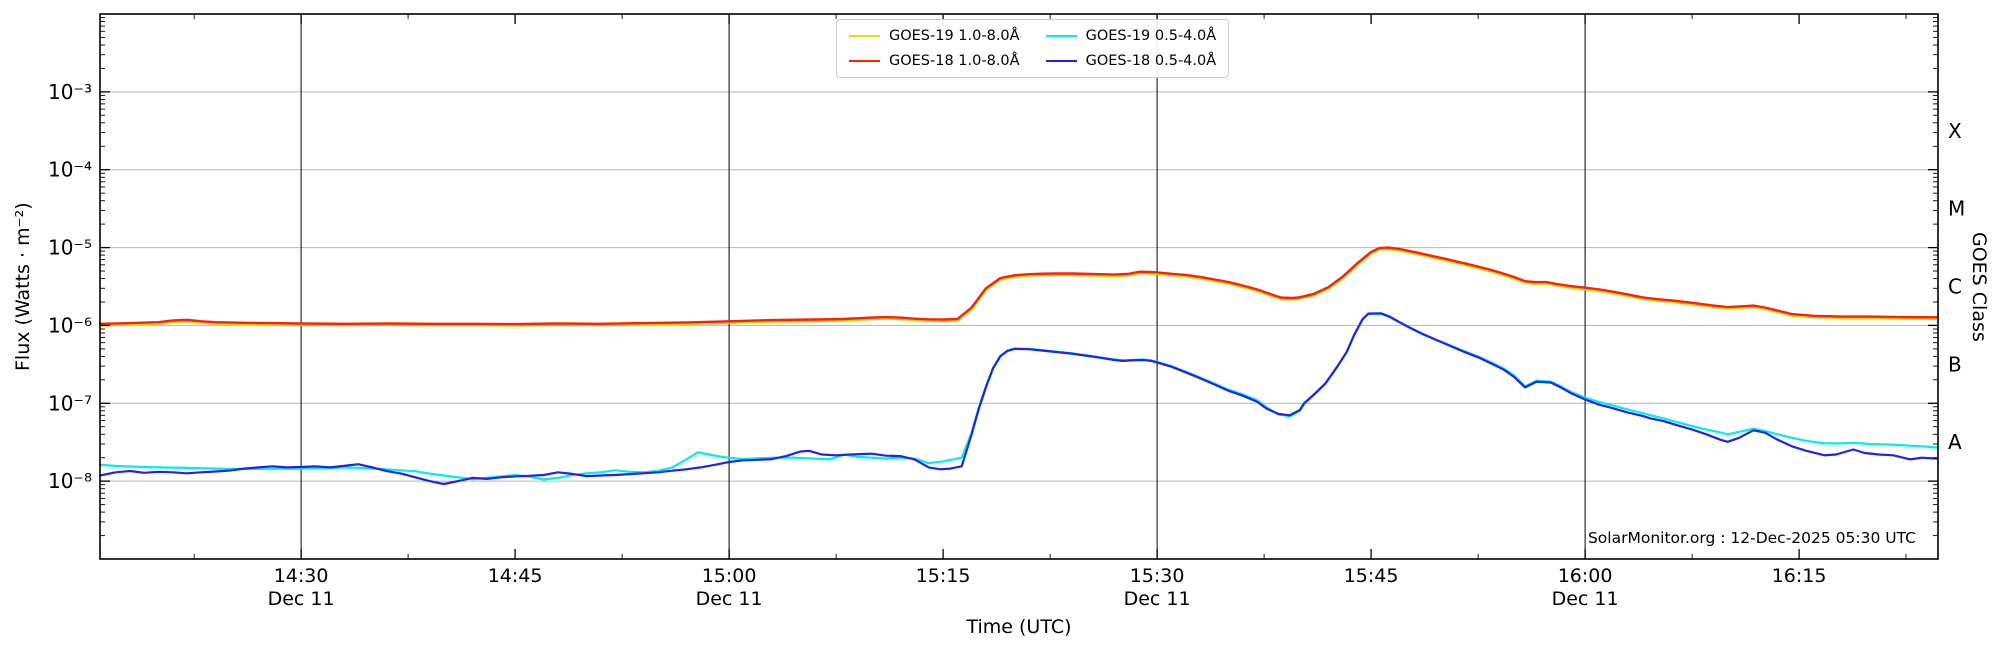  I want to click on x-tick-label: 15:30, so click(1157, 576).